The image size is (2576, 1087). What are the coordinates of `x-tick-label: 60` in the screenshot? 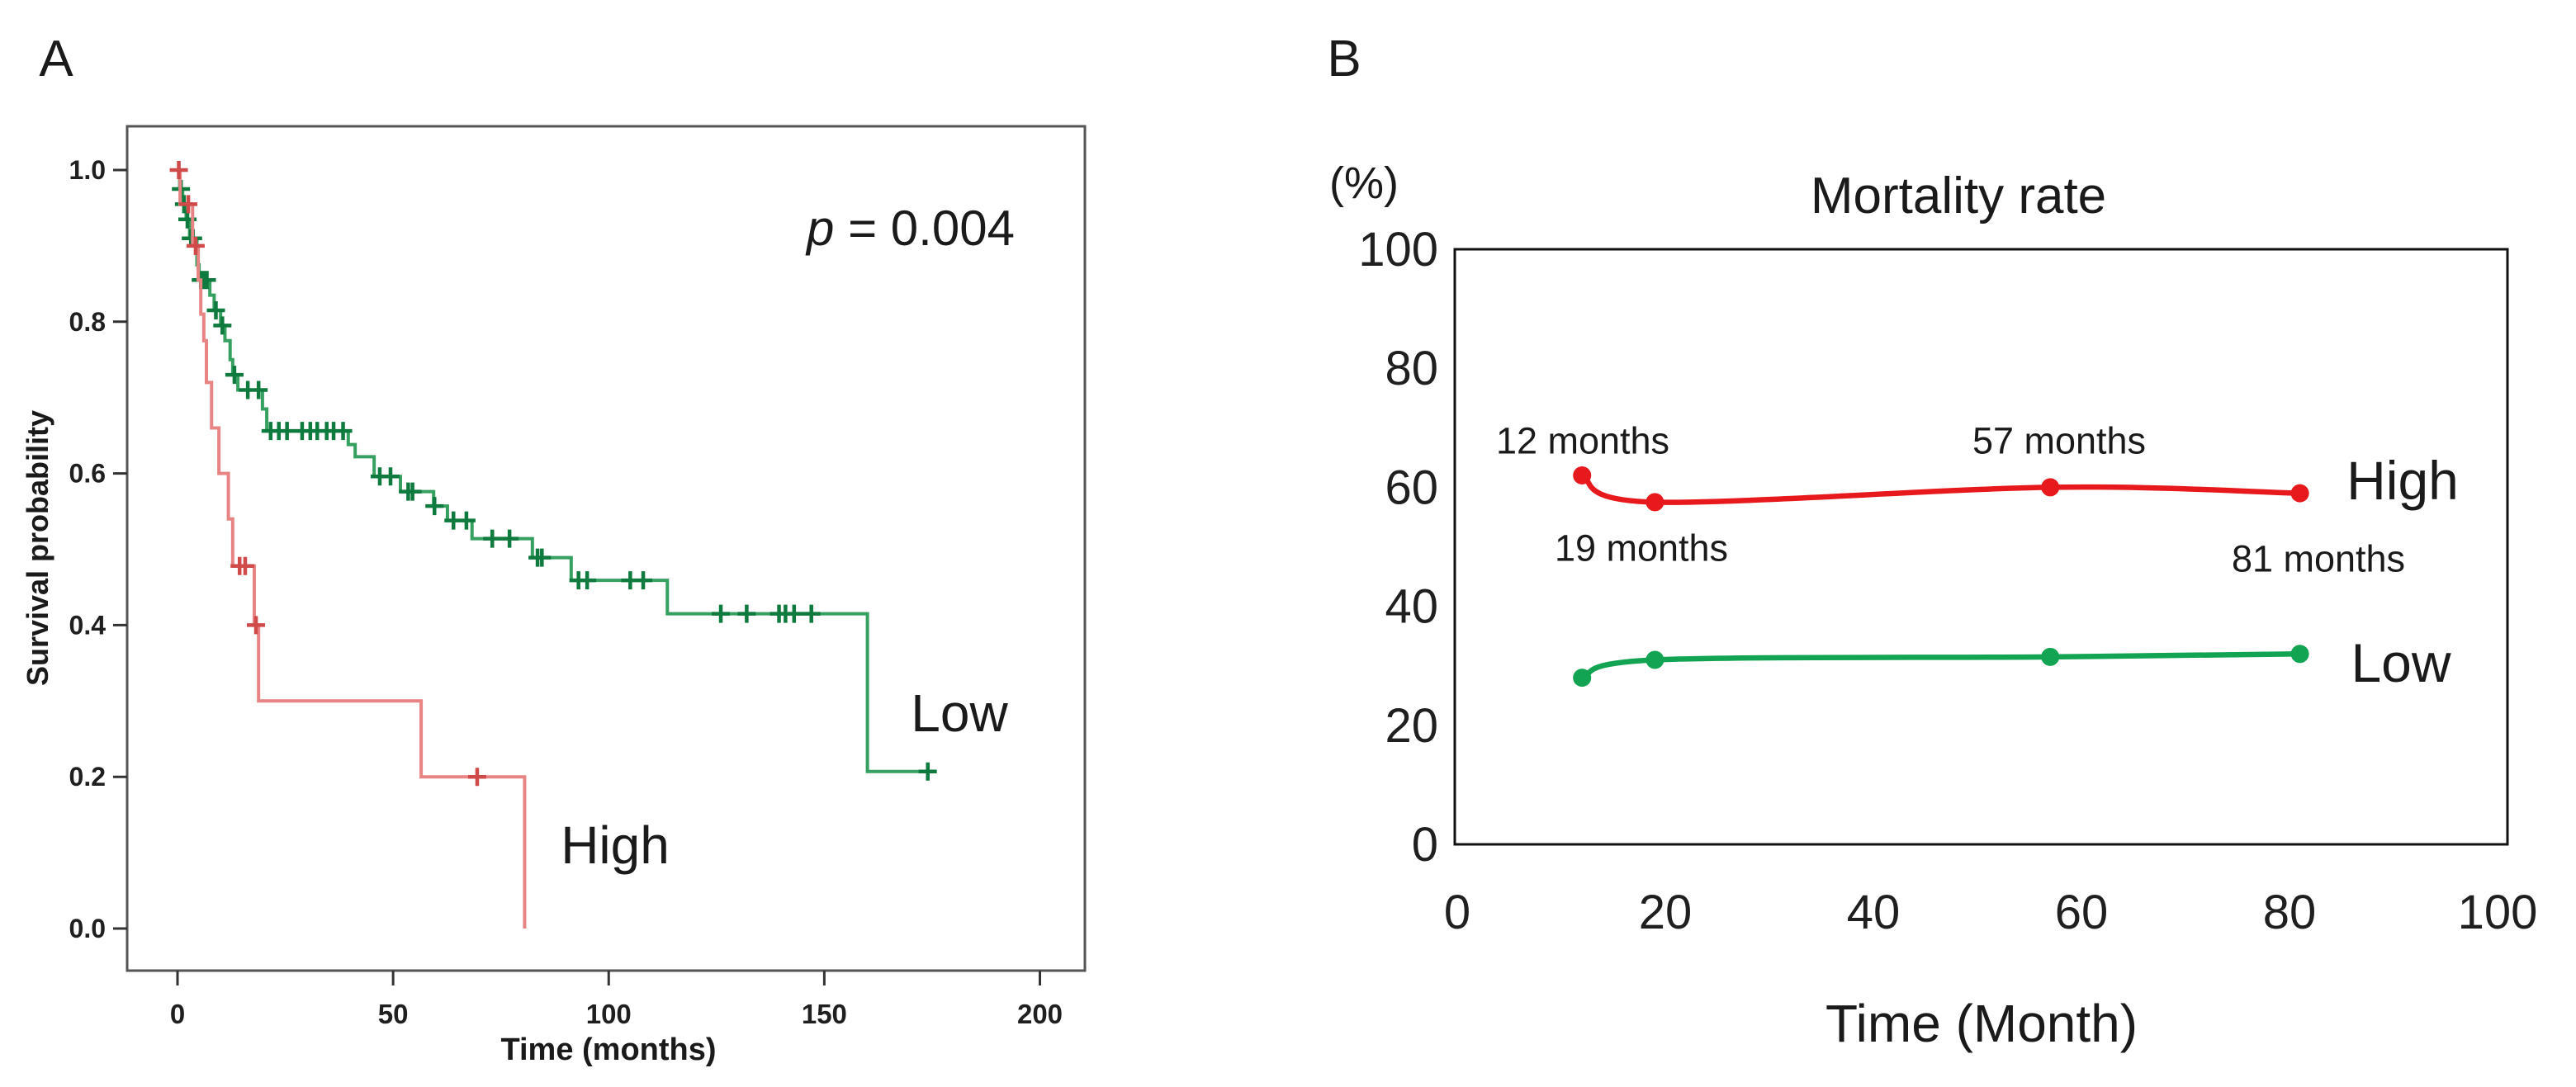 It's located at (2082, 913).